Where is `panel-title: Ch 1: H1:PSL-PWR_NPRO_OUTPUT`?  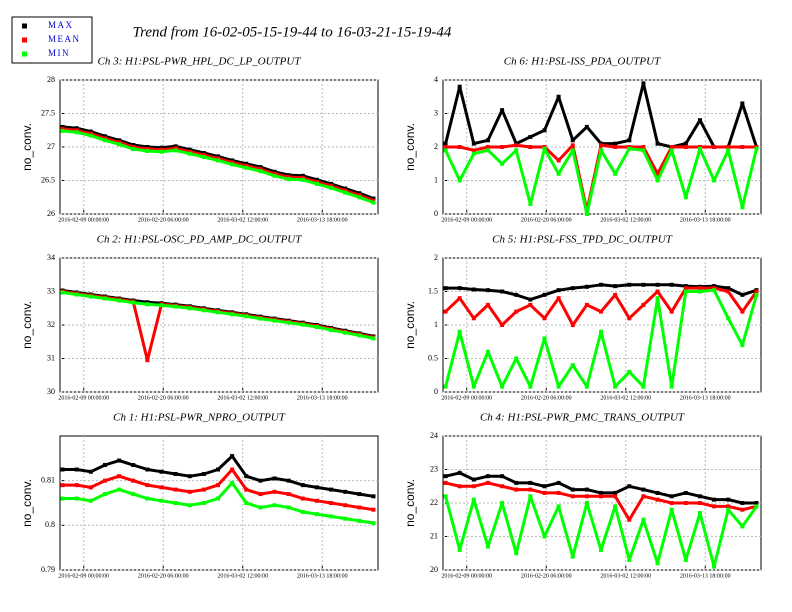 panel-title: Ch 1: H1:PSL-PWR_NPRO_OUTPUT is located at coordinates (199, 418).